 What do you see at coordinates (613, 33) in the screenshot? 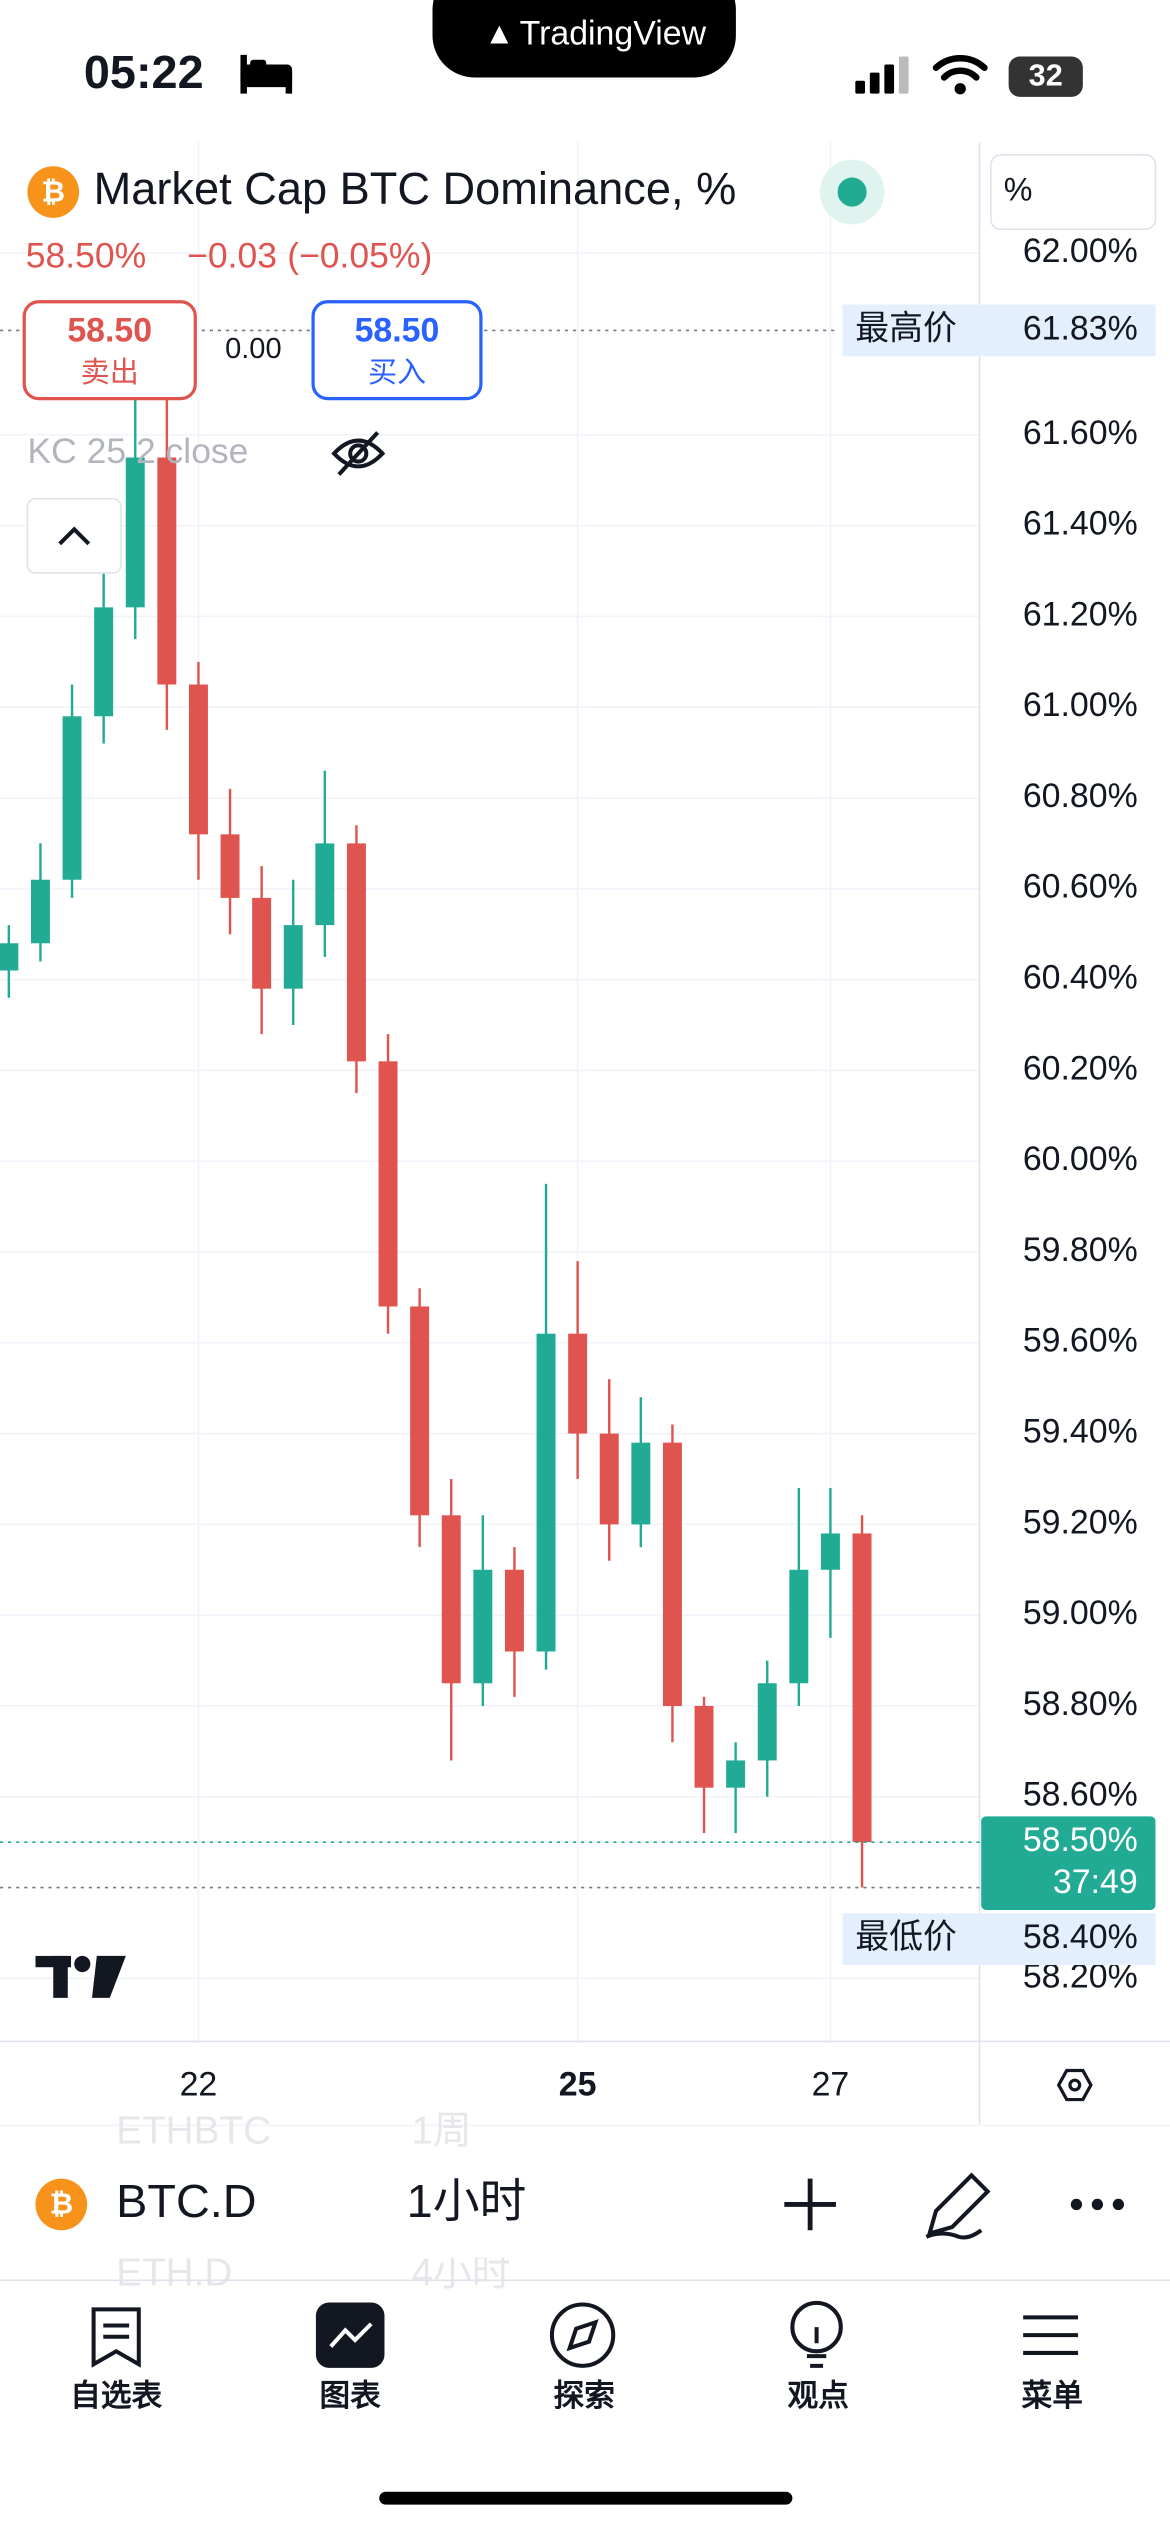
I see `island-brand: TradingView` at bounding box center [613, 33].